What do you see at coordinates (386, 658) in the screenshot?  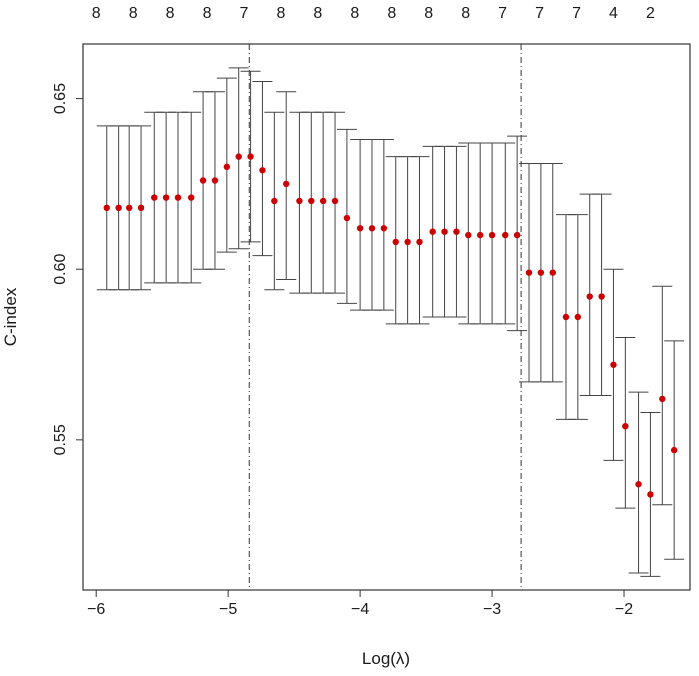 I see `x-axis-label: Log(λ)` at bounding box center [386, 658].